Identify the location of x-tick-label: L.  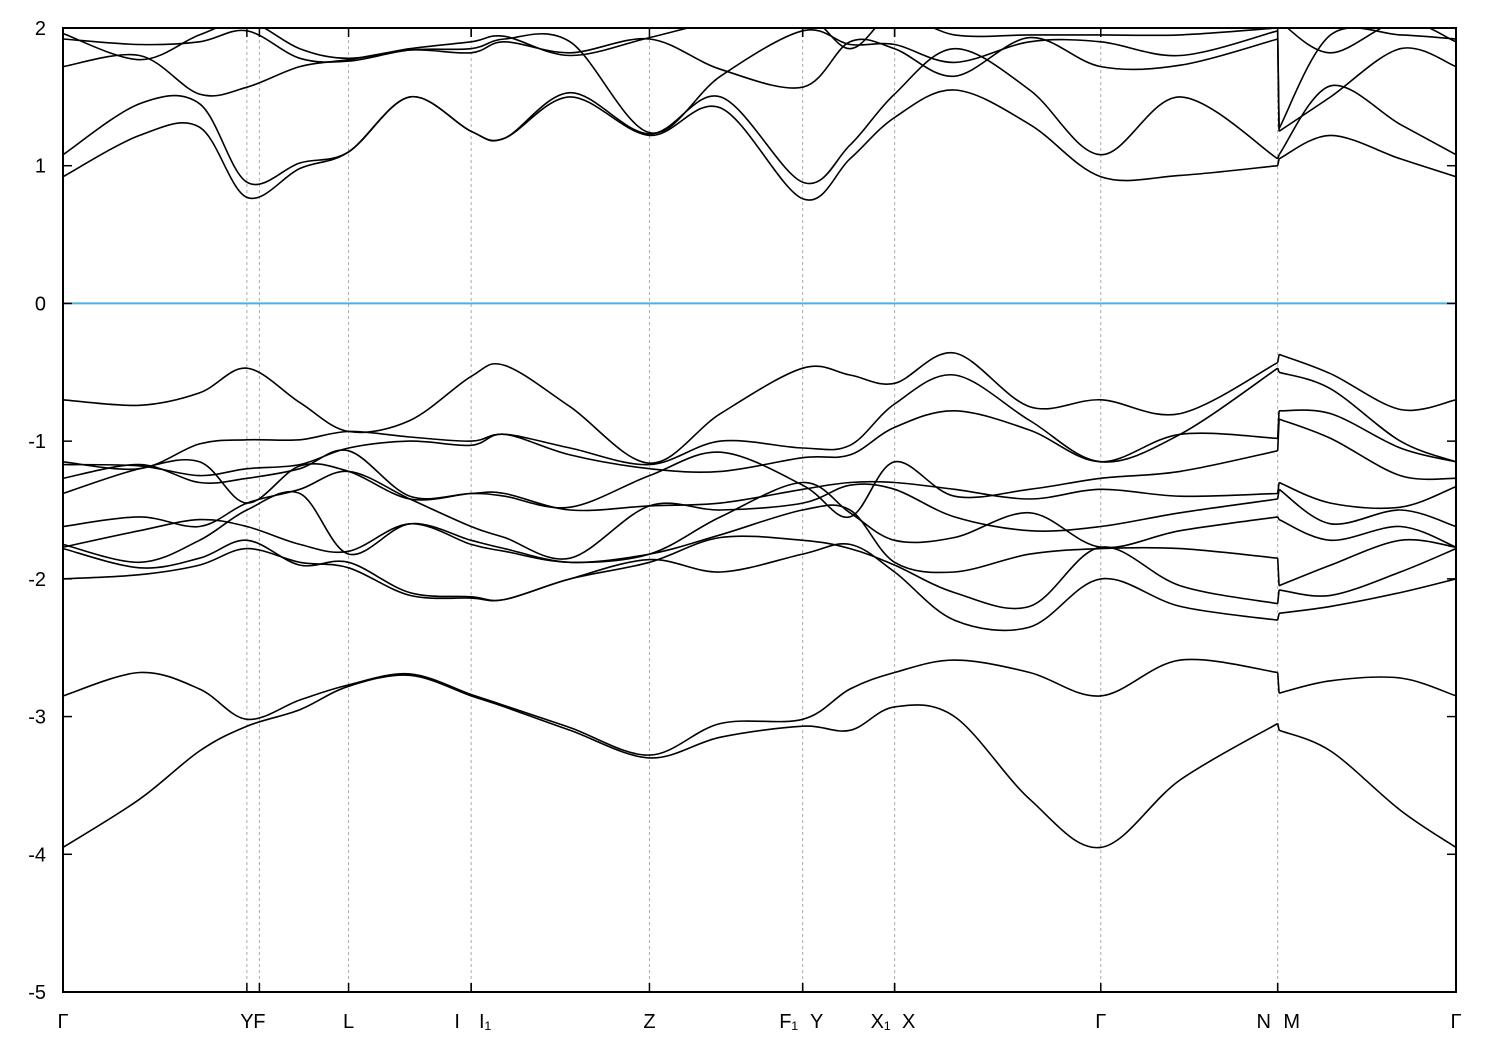
(348, 1022).